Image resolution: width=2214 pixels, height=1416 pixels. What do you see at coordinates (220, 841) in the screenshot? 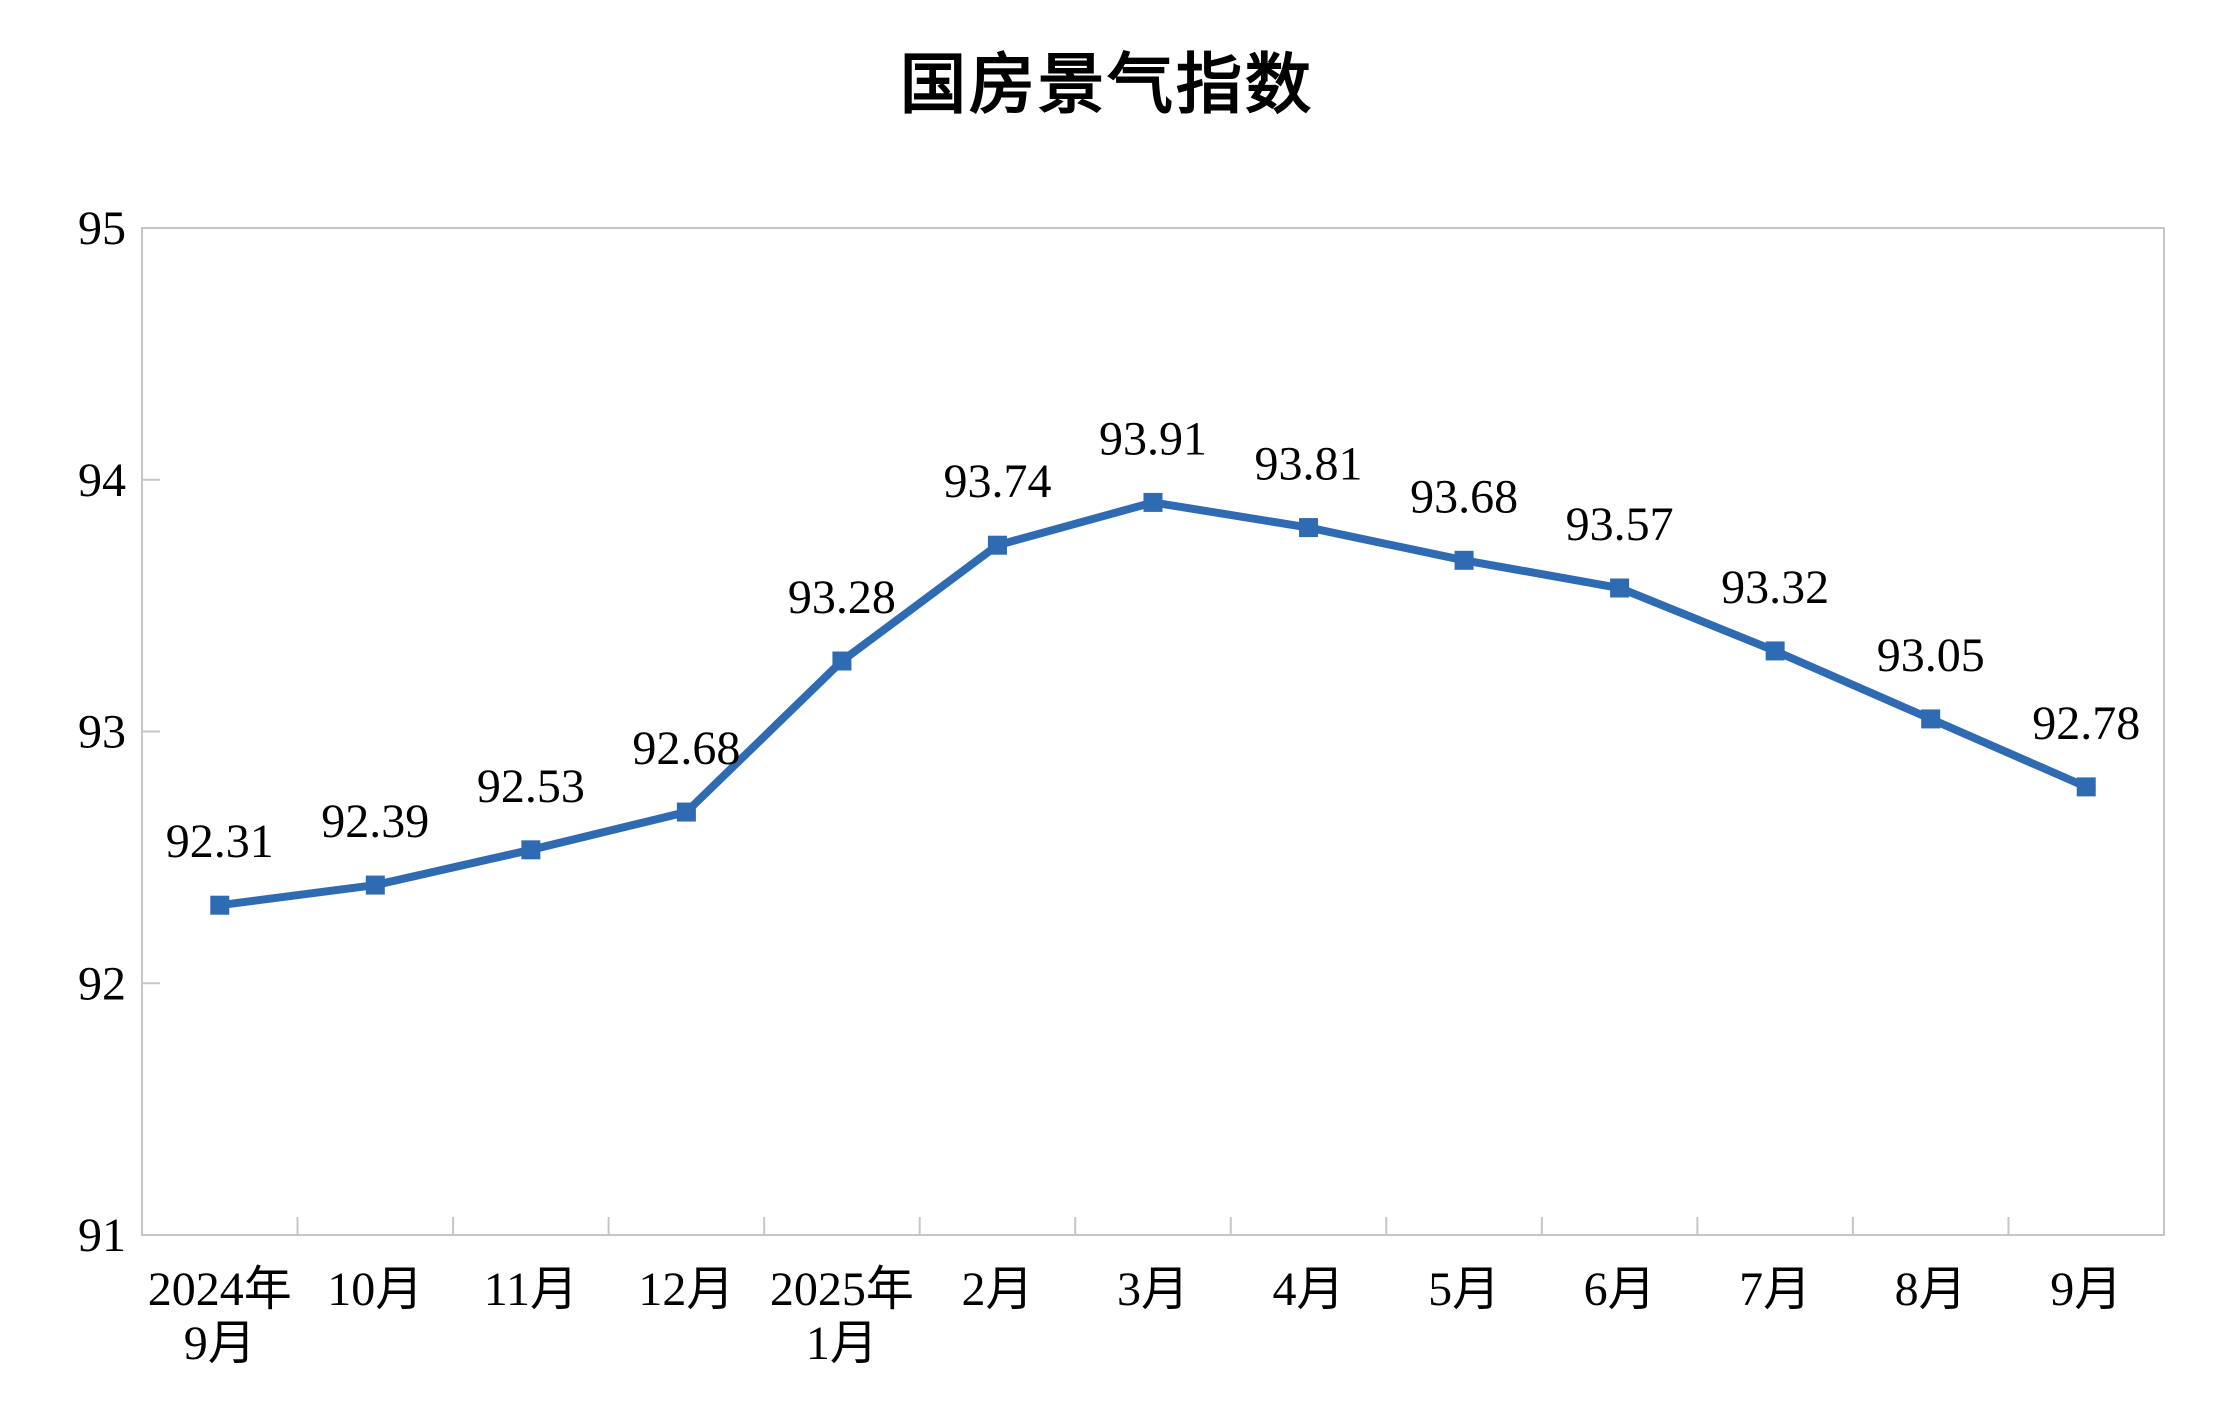
I see `data-label: 92.31` at bounding box center [220, 841].